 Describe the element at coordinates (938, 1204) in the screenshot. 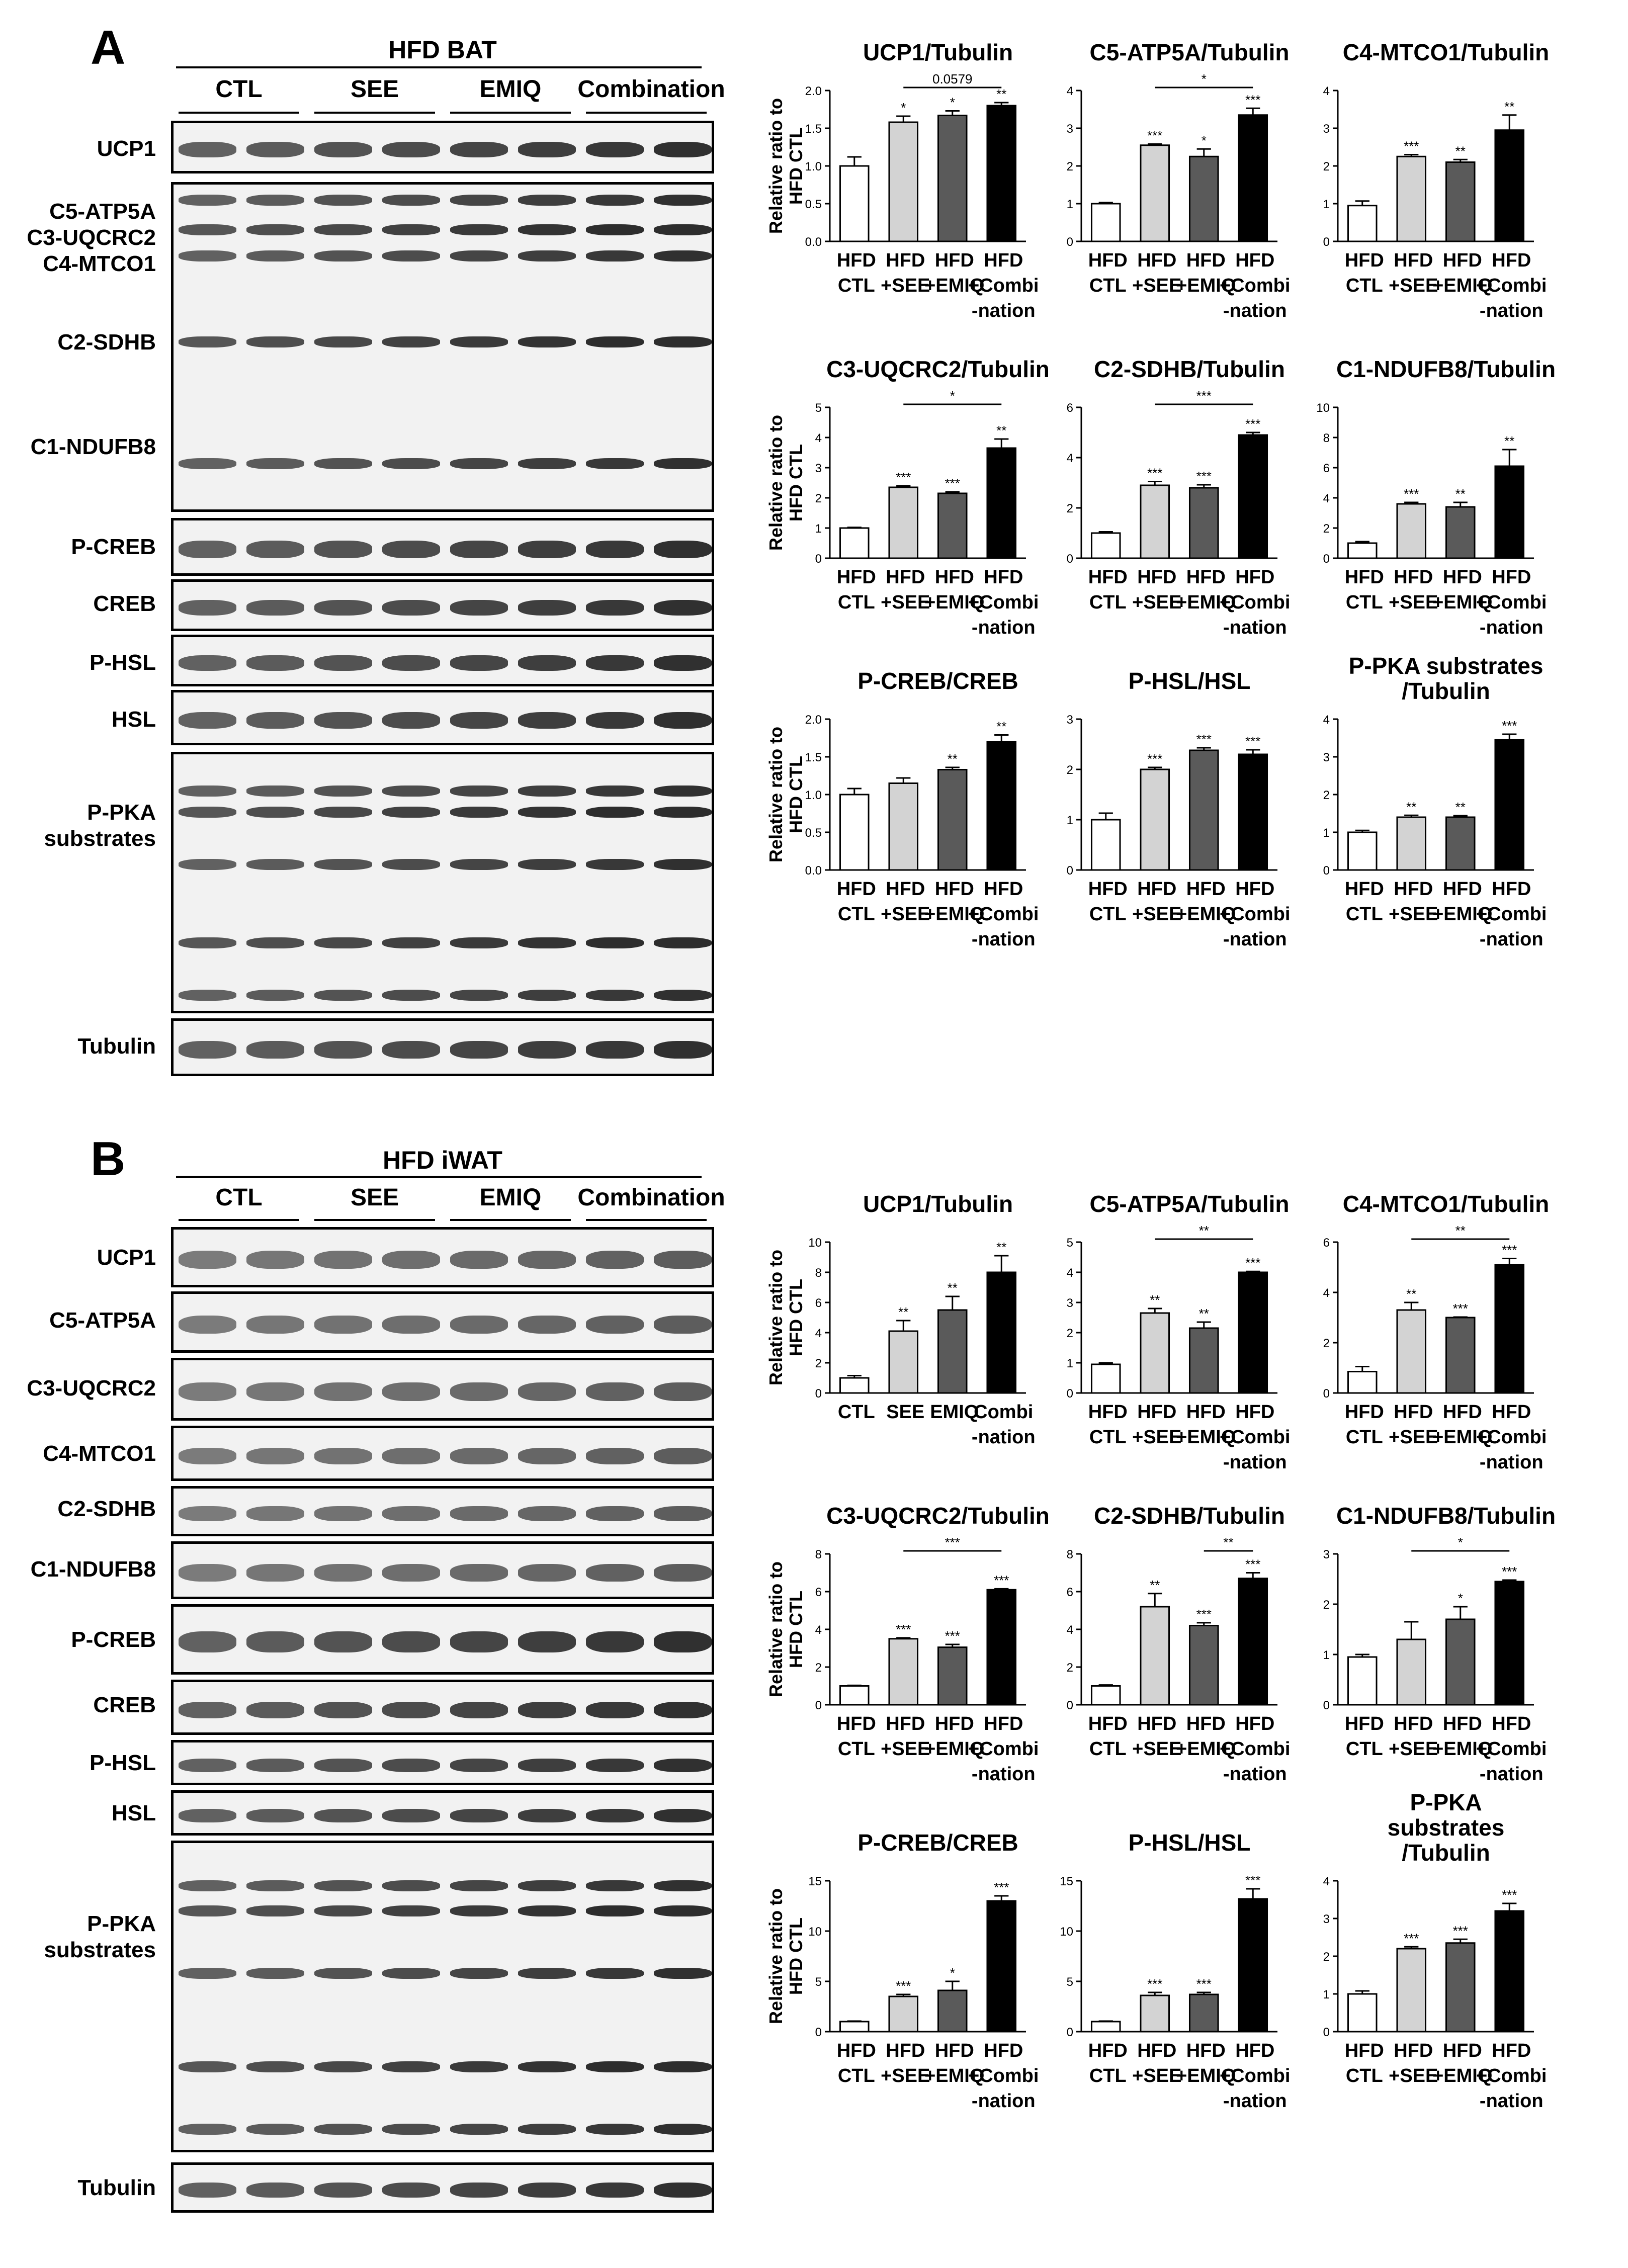

I see `chart-title: UCP1/Tubulin` at that location.